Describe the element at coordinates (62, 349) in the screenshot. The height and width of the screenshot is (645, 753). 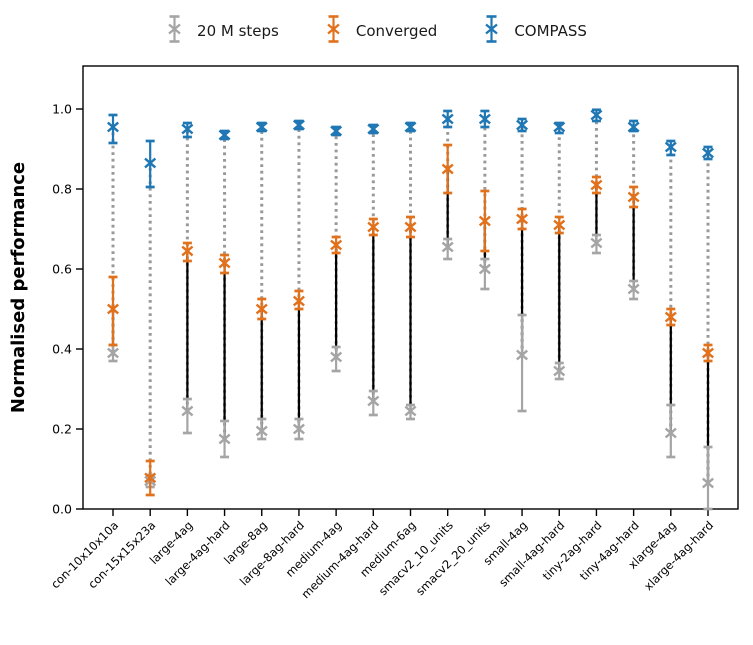
I see `y-tick-label: 0.4` at that location.